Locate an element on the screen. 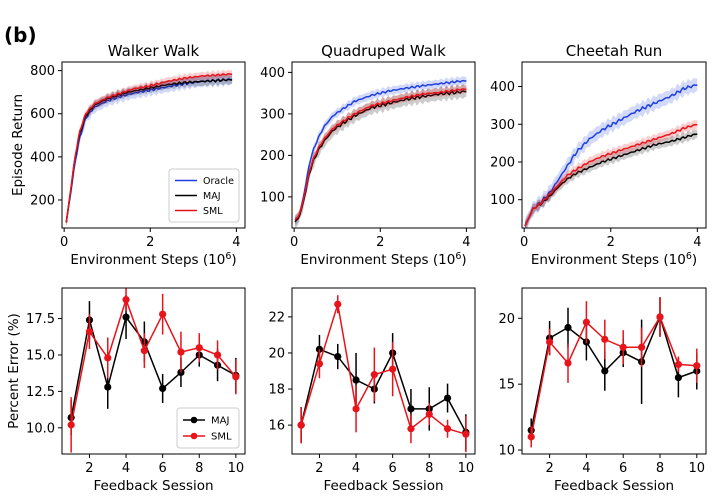 The height and width of the screenshot is (504, 720). y-axis-label: Percent Error (%) is located at coordinates (14, 371).